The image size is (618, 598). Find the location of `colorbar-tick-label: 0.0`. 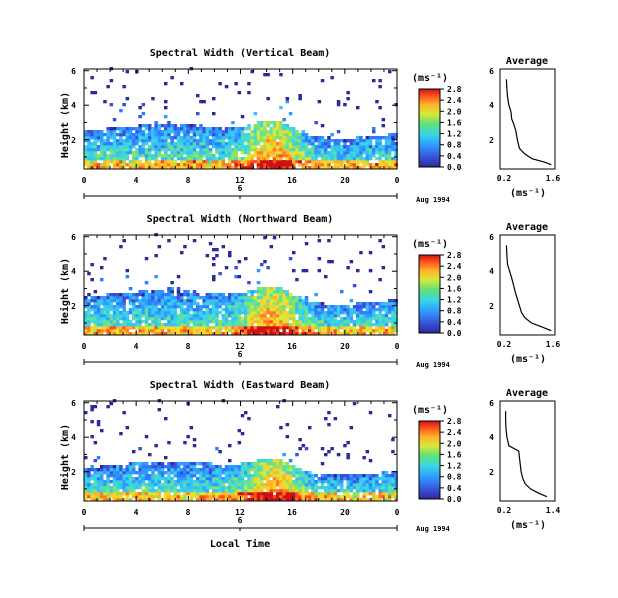

colorbar-tick-label: 0.0 is located at coordinates (454, 333).